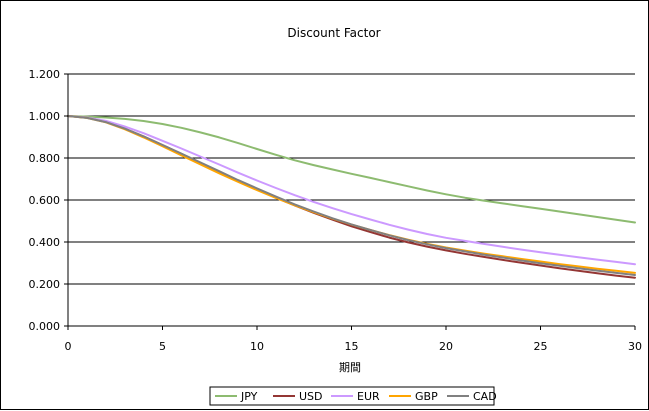 The width and height of the screenshot is (649, 411). Describe the element at coordinates (45, 242) in the screenshot. I see `y-tick-label: 0.400` at that location.